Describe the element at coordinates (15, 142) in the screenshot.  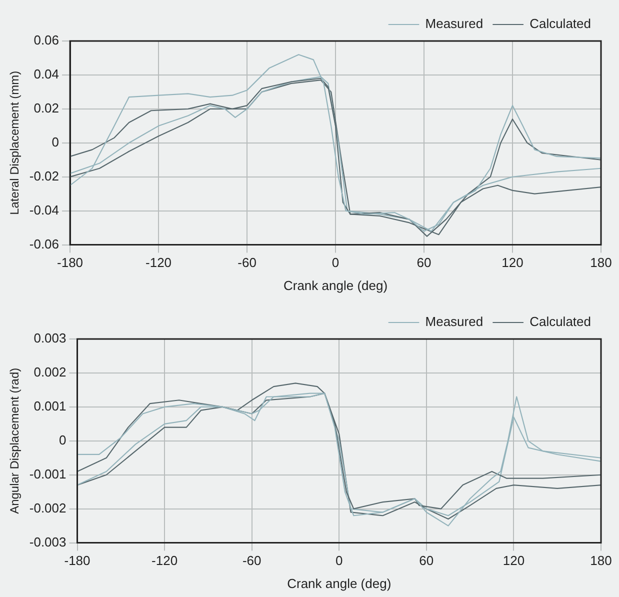
I see `y-axis-title: Lateral Displacement (mm)` at that location.